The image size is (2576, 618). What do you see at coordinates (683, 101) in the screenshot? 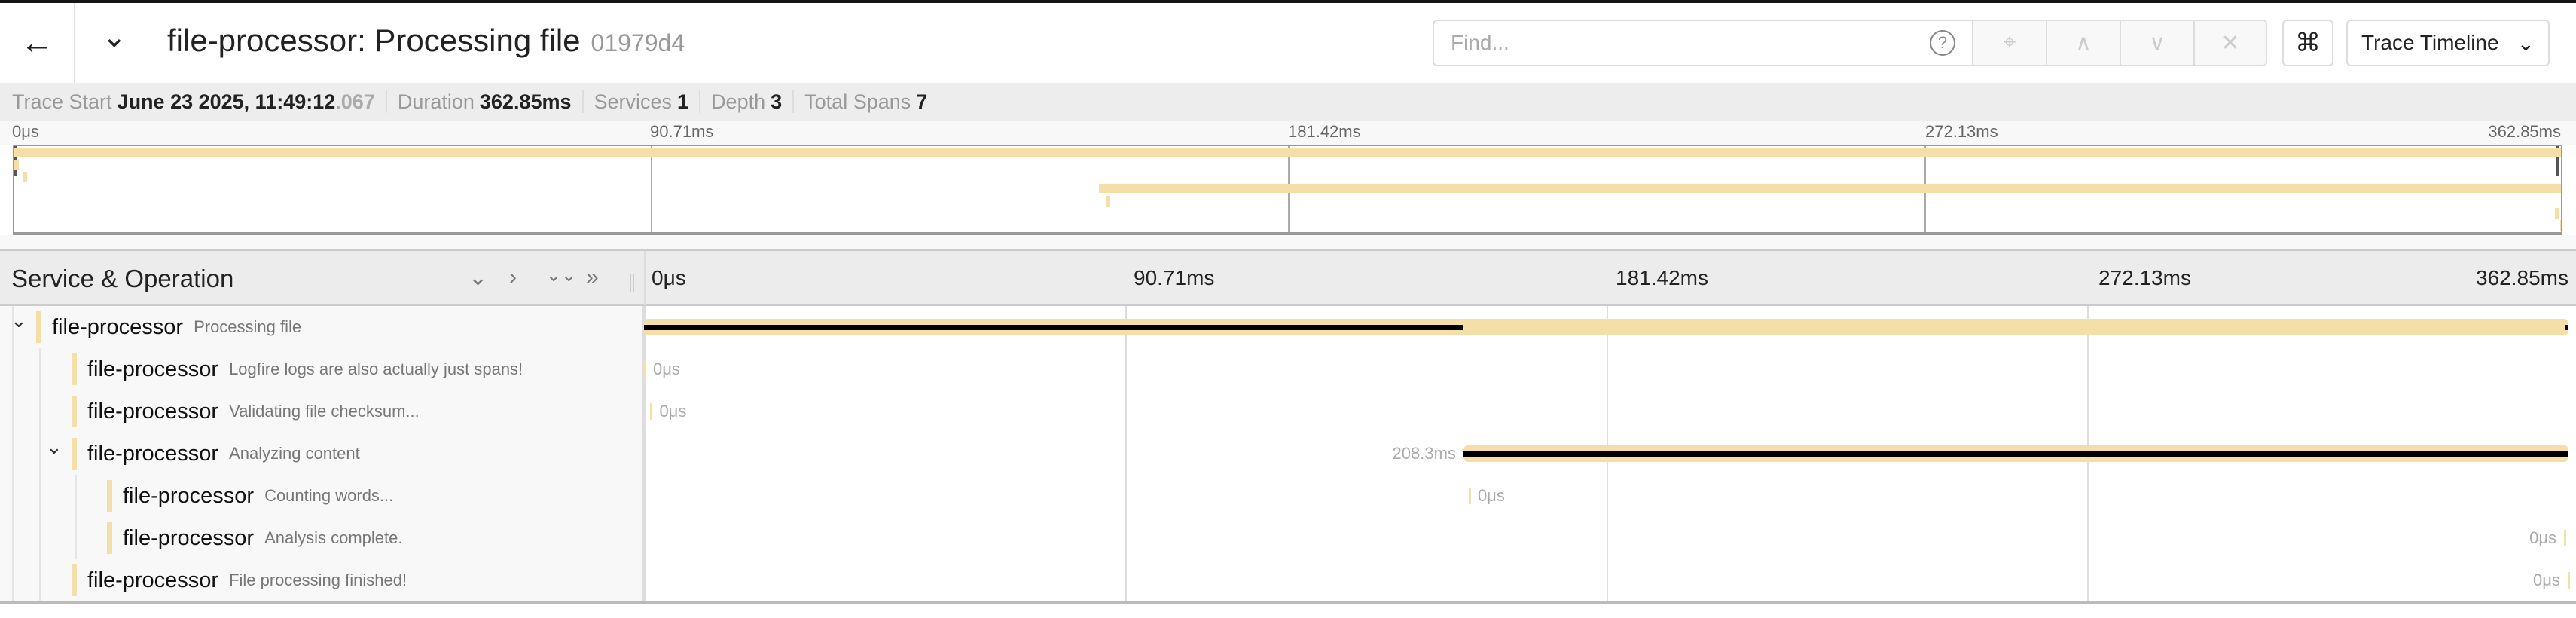
I see `services-value: 1` at bounding box center [683, 101].